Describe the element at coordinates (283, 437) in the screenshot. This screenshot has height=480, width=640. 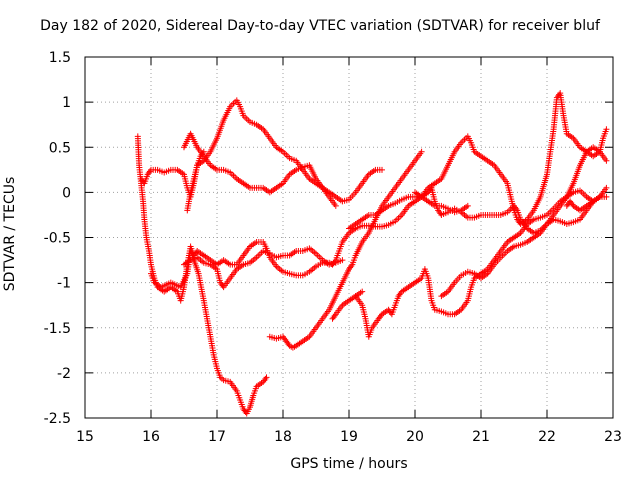
I see `x-tick-label: 18` at that location.